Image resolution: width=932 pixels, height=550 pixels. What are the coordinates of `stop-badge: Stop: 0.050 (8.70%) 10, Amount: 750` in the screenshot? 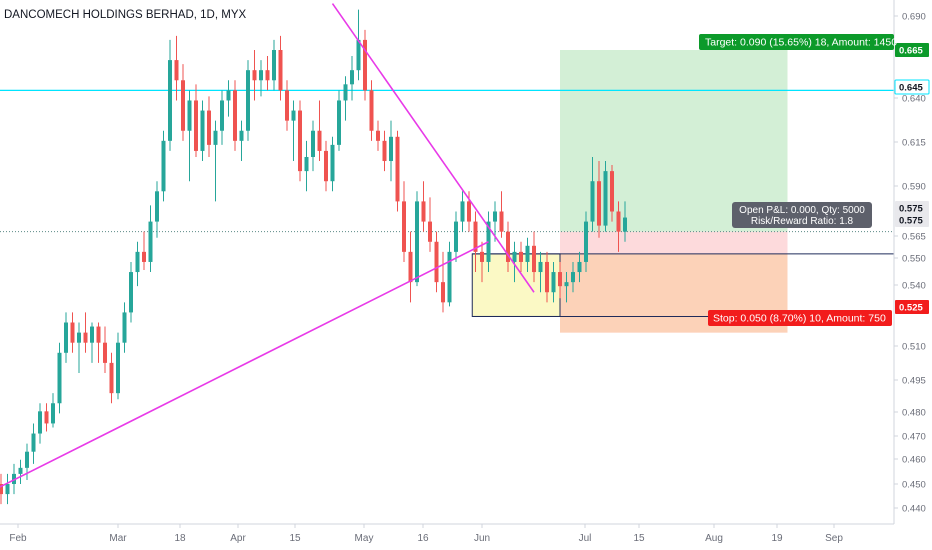 It's located at (800, 318).